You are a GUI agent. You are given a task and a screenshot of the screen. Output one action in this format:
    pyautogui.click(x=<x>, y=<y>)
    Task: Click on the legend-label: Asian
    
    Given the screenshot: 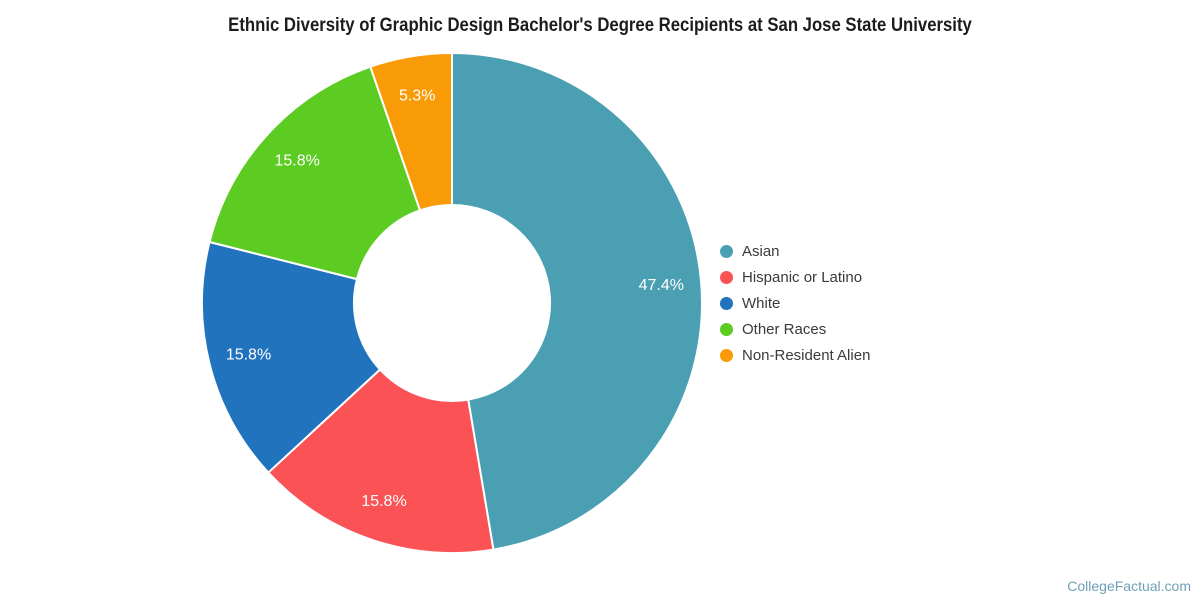 What is the action you would take?
    pyautogui.click(x=761, y=251)
    